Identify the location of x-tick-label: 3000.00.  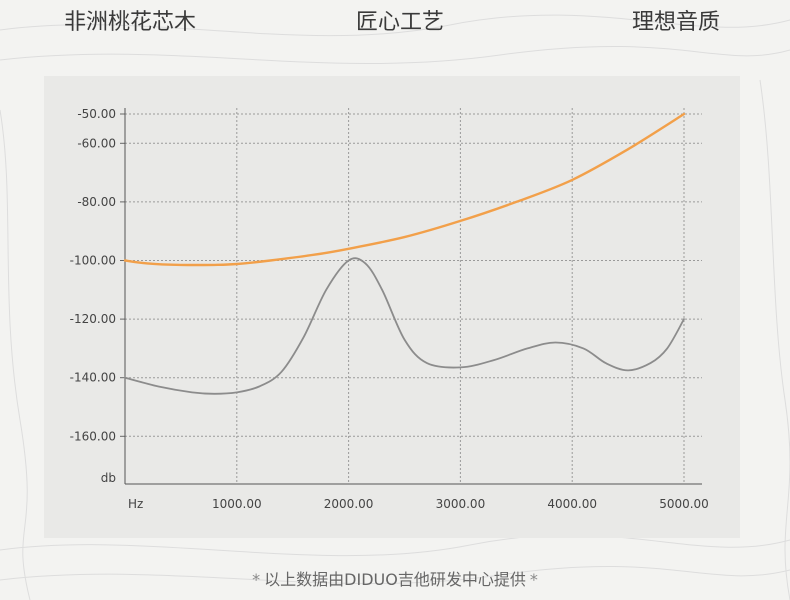
(461, 504).